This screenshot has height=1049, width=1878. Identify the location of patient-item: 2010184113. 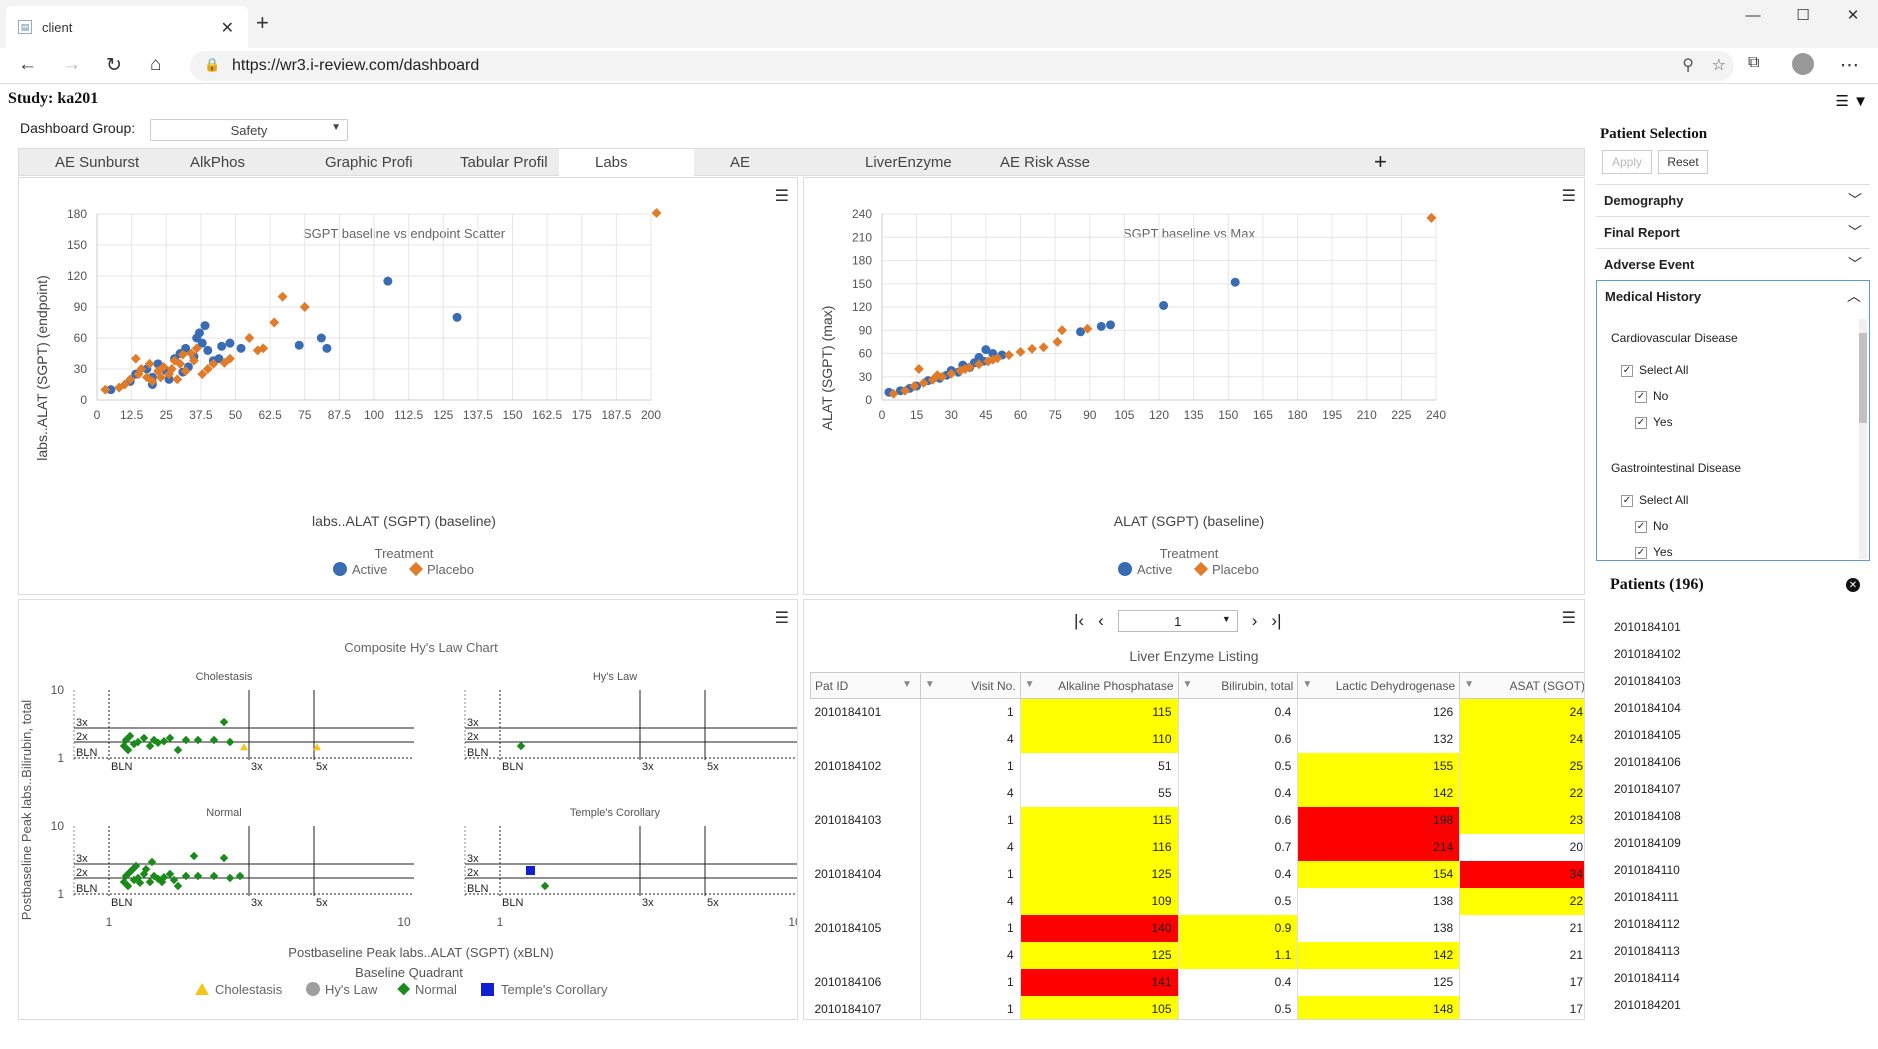
(1647, 951).